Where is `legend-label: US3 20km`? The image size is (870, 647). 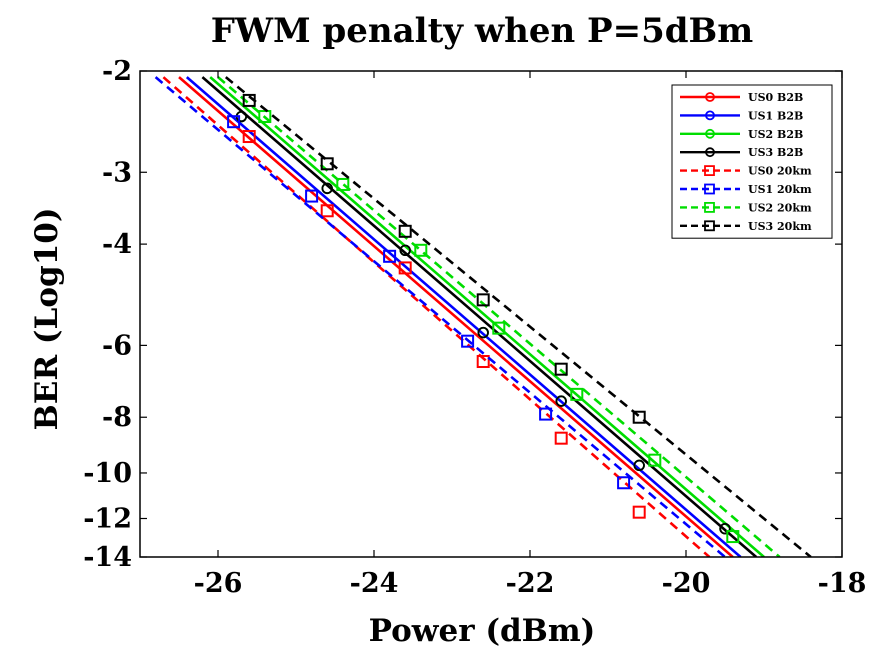
legend-label: US3 20km is located at coordinates (780, 226).